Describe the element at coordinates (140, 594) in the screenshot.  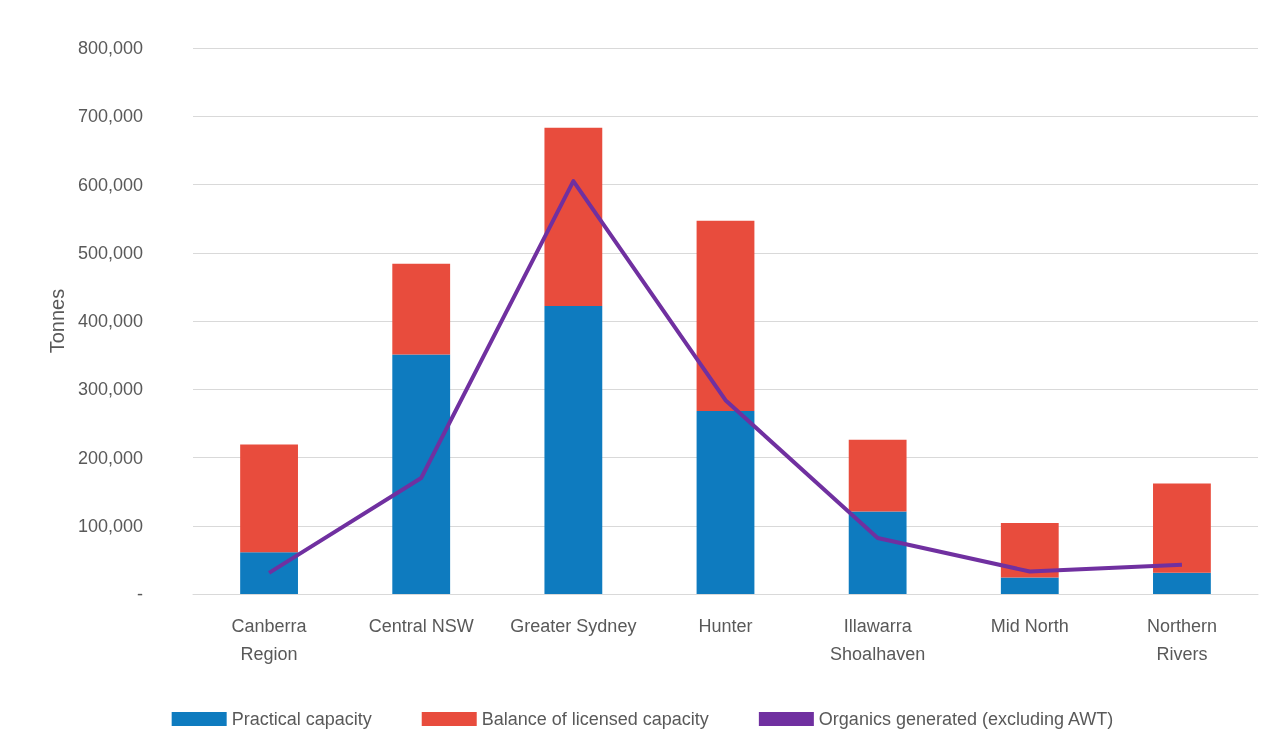
I see `y-tick-label: -` at that location.